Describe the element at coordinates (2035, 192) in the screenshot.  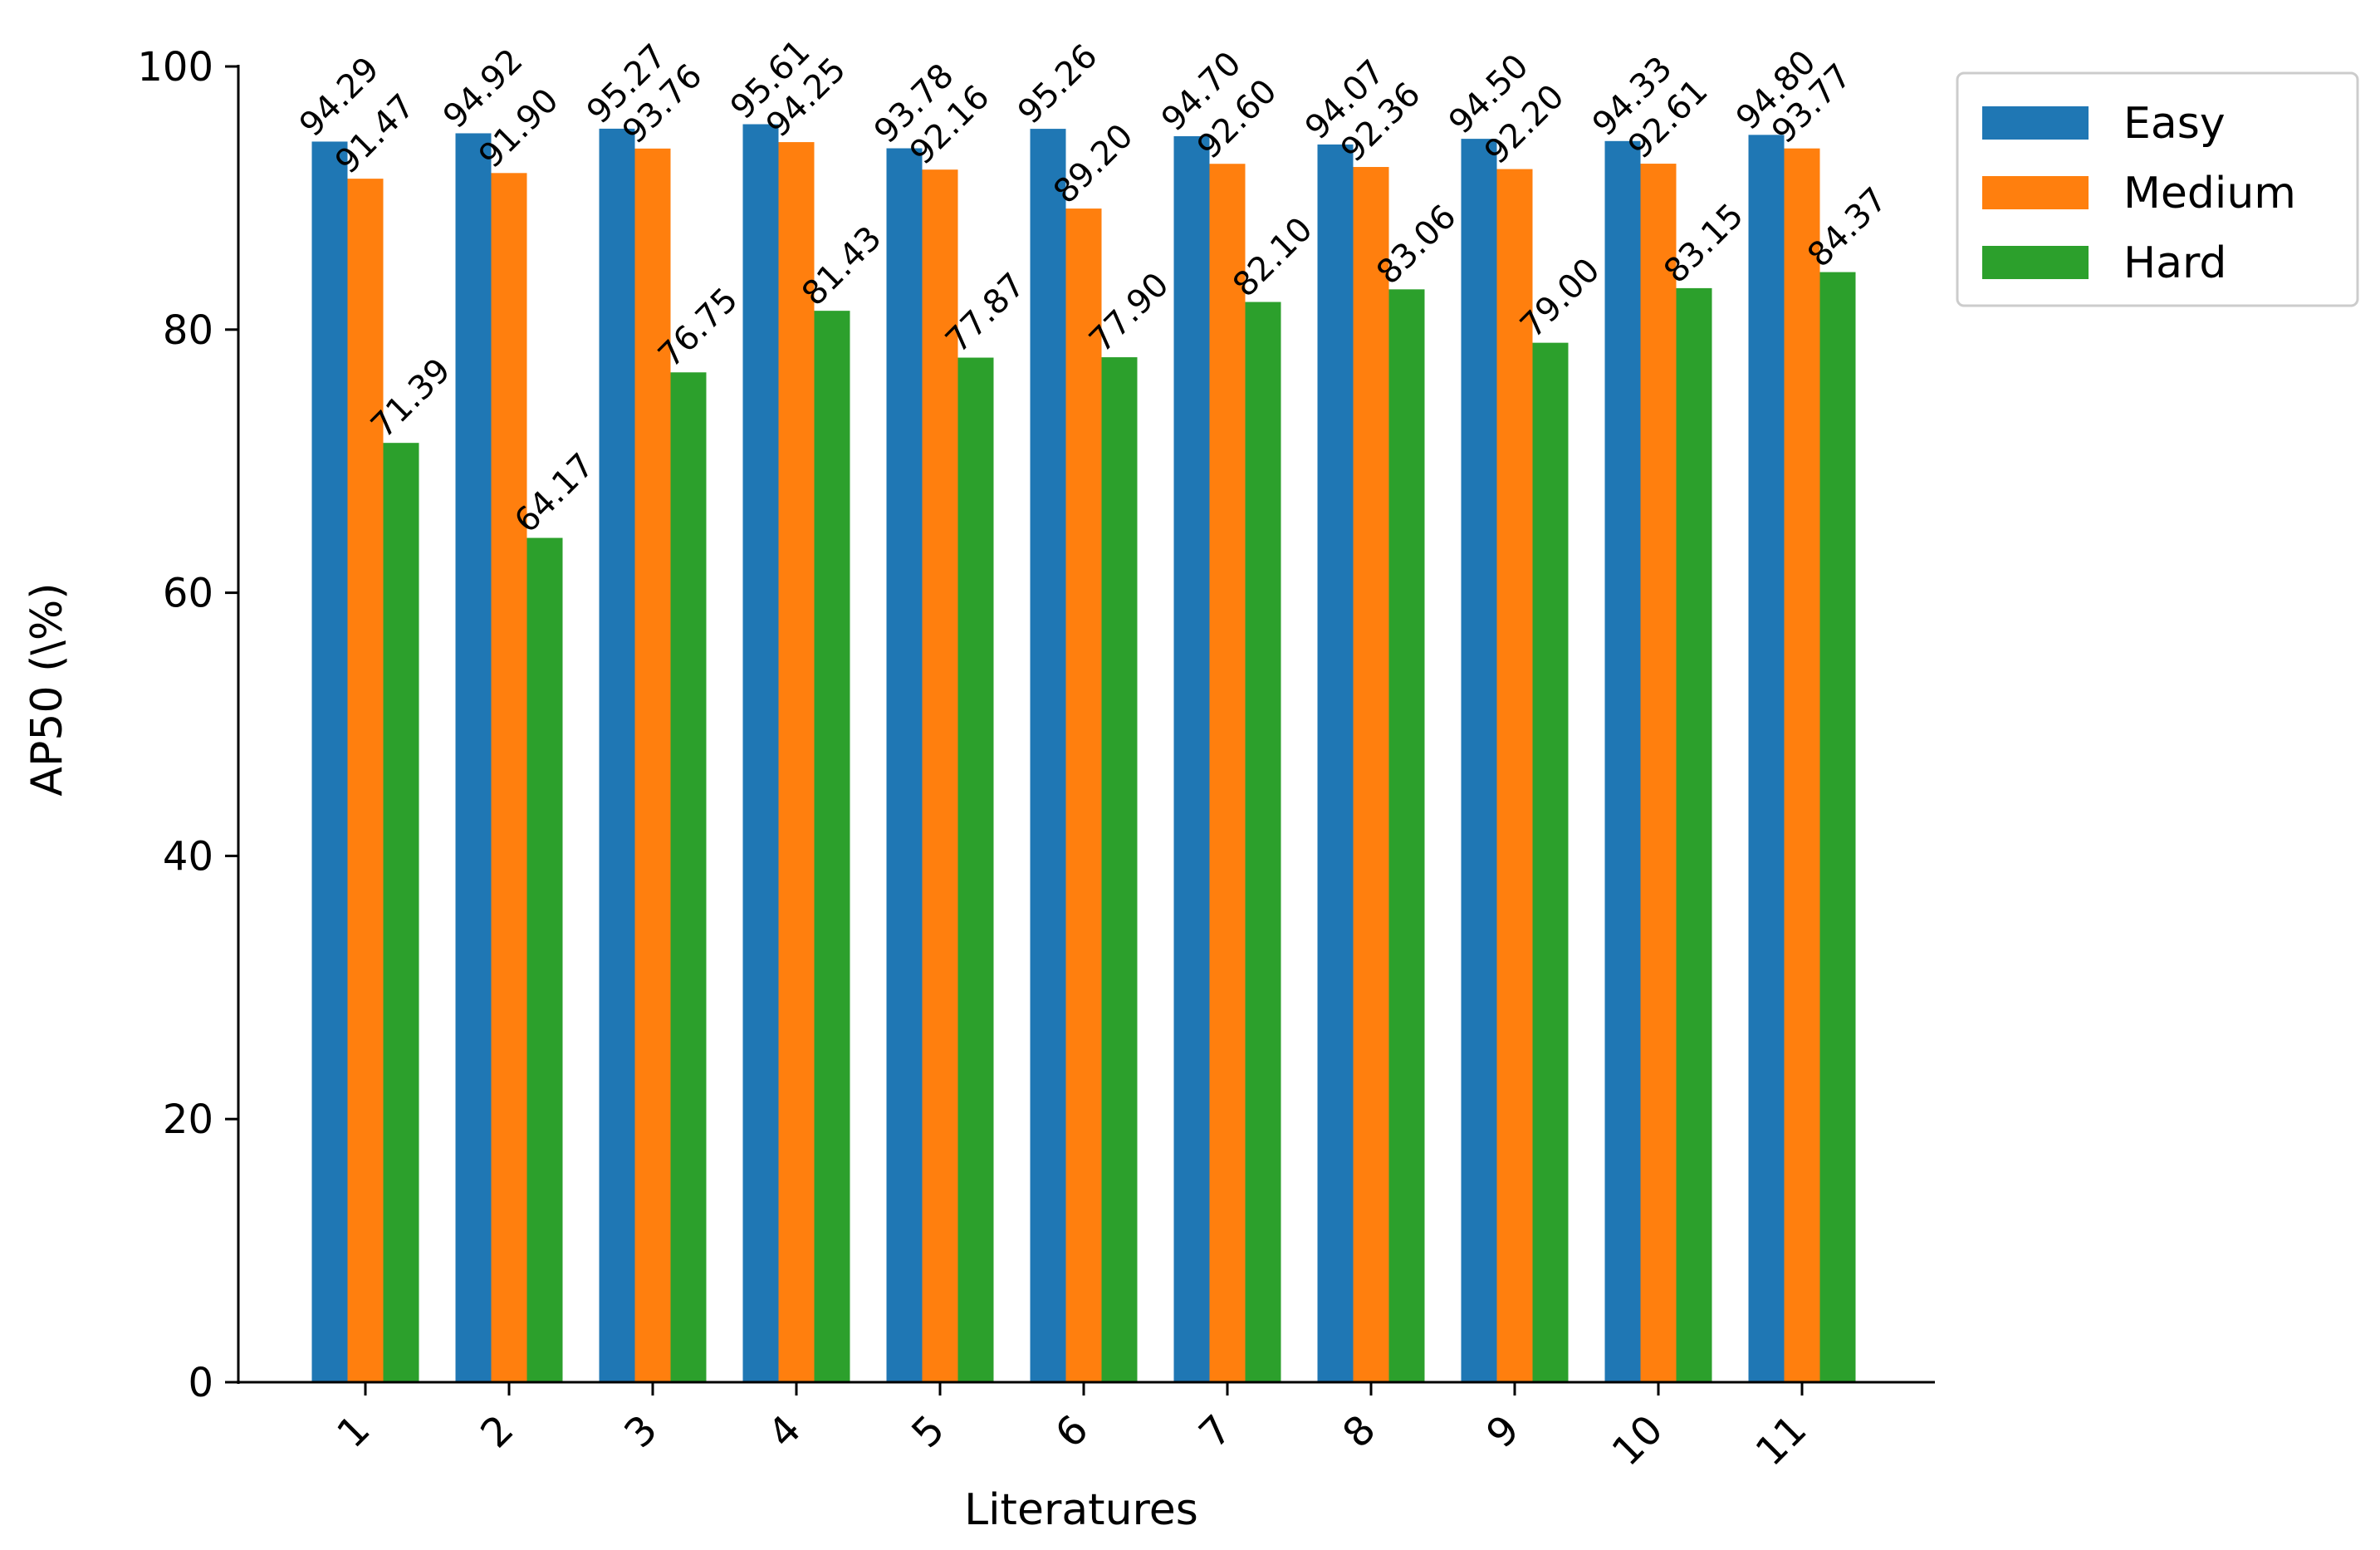
I see `legend-swatch-medium` at that location.